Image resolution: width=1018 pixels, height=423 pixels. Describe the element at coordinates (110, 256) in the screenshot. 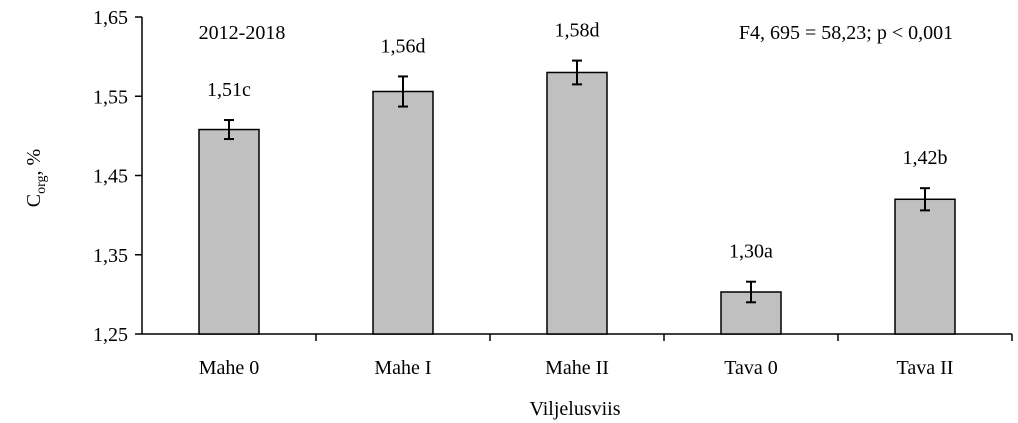

I see `y-tick-label: 1,35` at that location.